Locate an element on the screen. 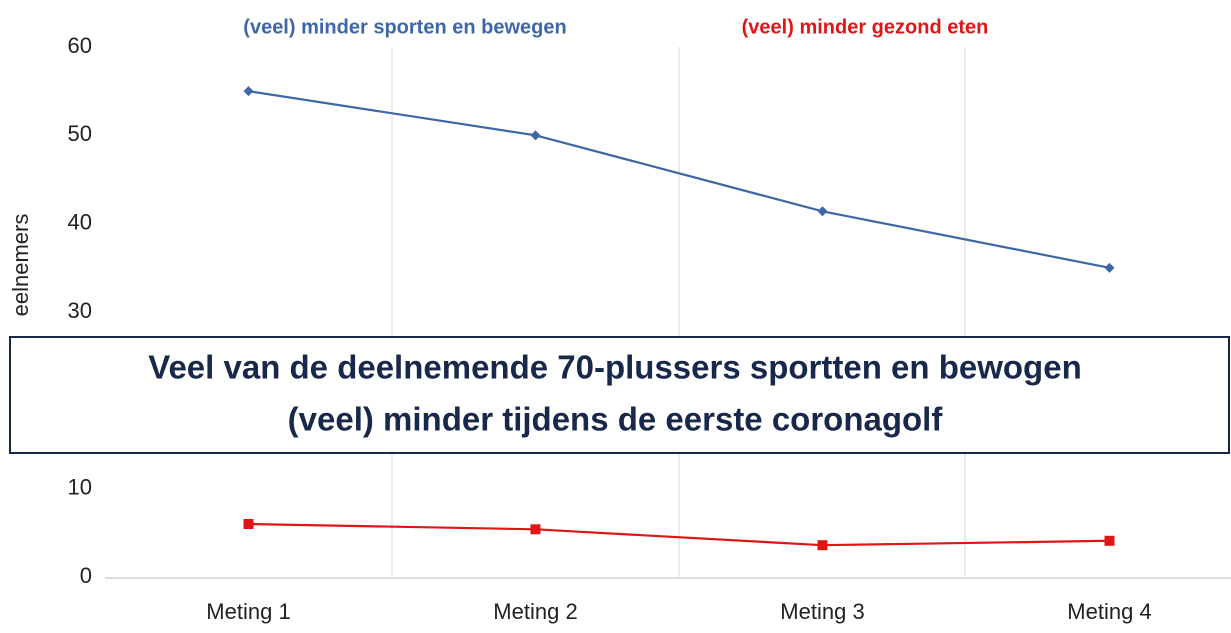 Image resolution: width=1231 pixels, height=633 pixels. legend-entry: (veel) minder sporten en bewegen is located at coordinates (404, 27).